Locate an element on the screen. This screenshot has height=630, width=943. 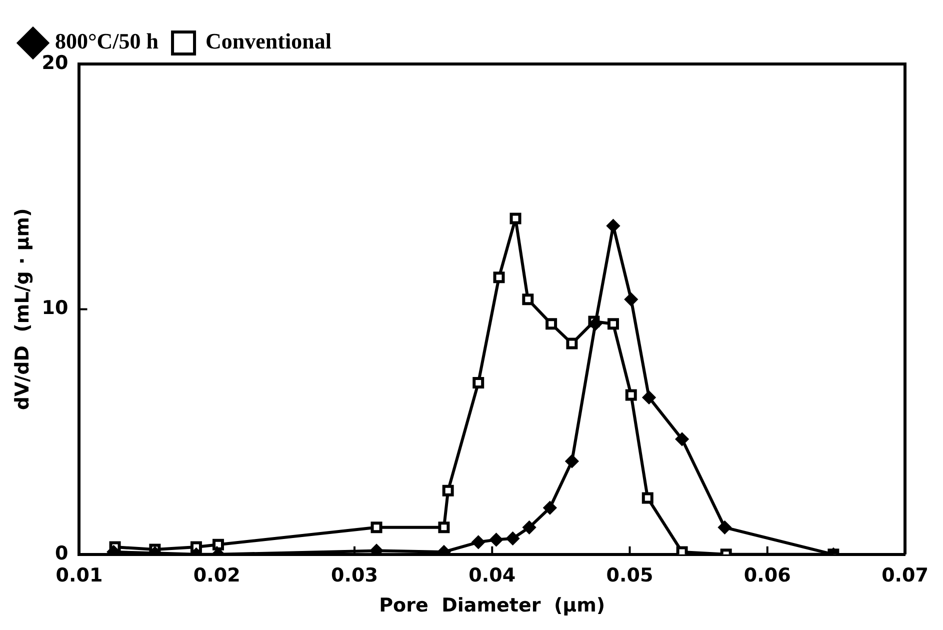
x-tick-label: 0.03 is located at coordinates (354, 575).